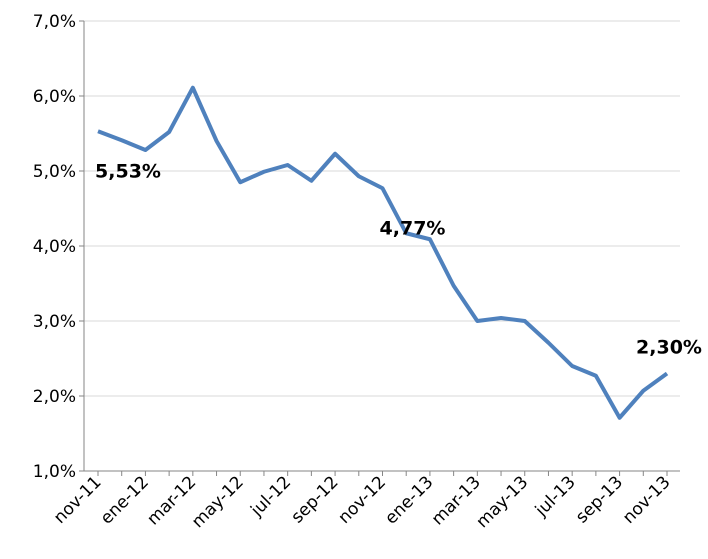 The image size is (708, 559). I want to click on y-tick-label: 5,0%, so click(54, 172).